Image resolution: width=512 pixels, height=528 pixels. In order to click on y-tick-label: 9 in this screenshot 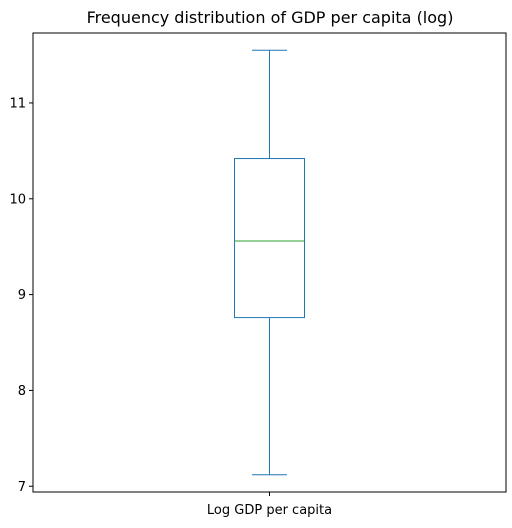, I will do `click(22, 295)`.